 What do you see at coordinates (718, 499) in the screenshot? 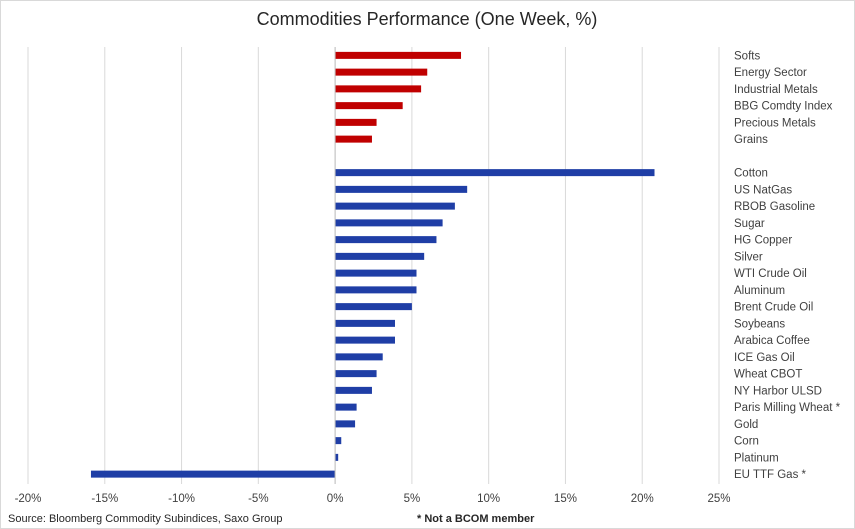
I see `x-tick-label: 25%` at bounding box center [718, 499].